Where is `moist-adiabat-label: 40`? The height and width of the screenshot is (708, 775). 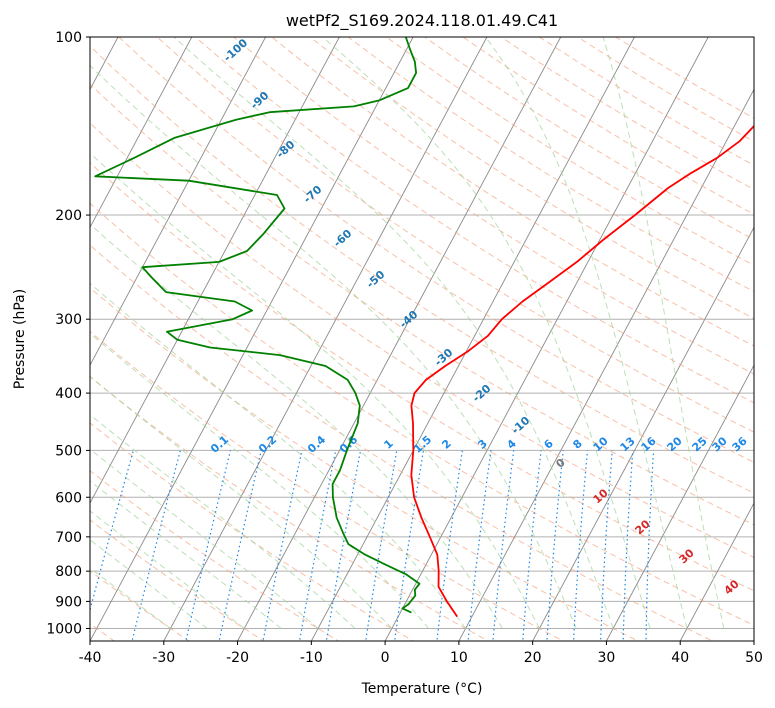 moist-adiabat-label: 40 is located at coordinates (732, 587).